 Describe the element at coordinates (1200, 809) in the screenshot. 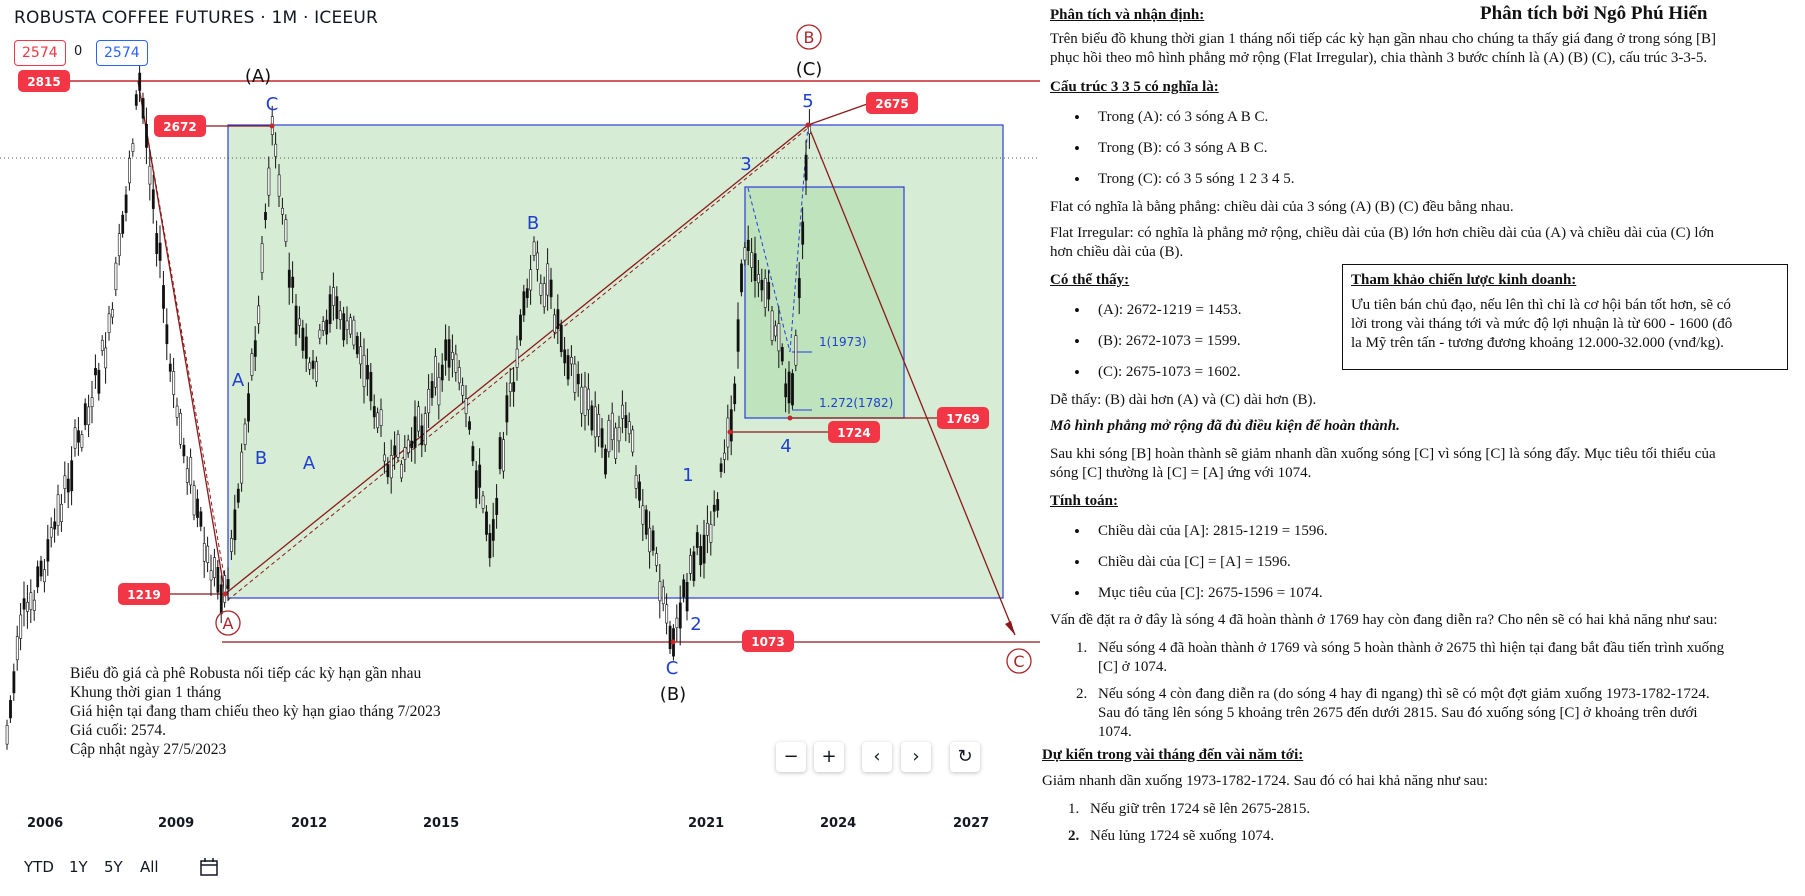

I see `numbered-line: Nếu giữ trên 1724 sẽ lên 2675-2815.` at that location.